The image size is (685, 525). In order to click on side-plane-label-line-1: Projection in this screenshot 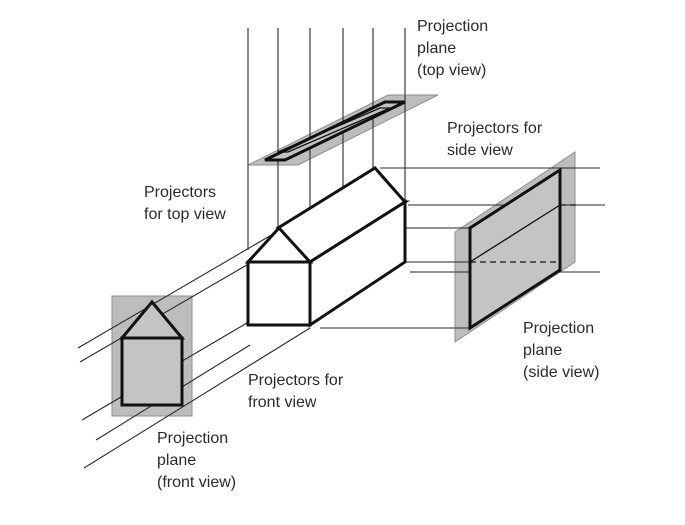, I will do `click(559, 328)`.